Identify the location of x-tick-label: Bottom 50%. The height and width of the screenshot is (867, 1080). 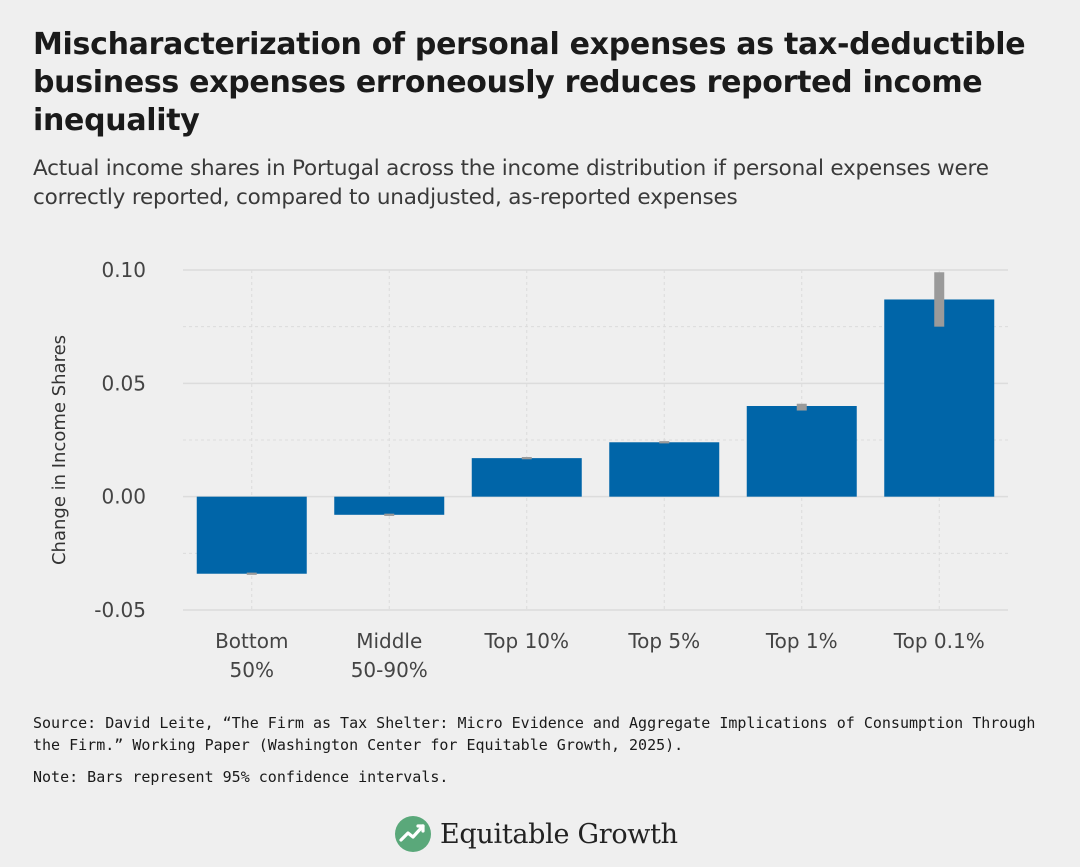
(251, 655).